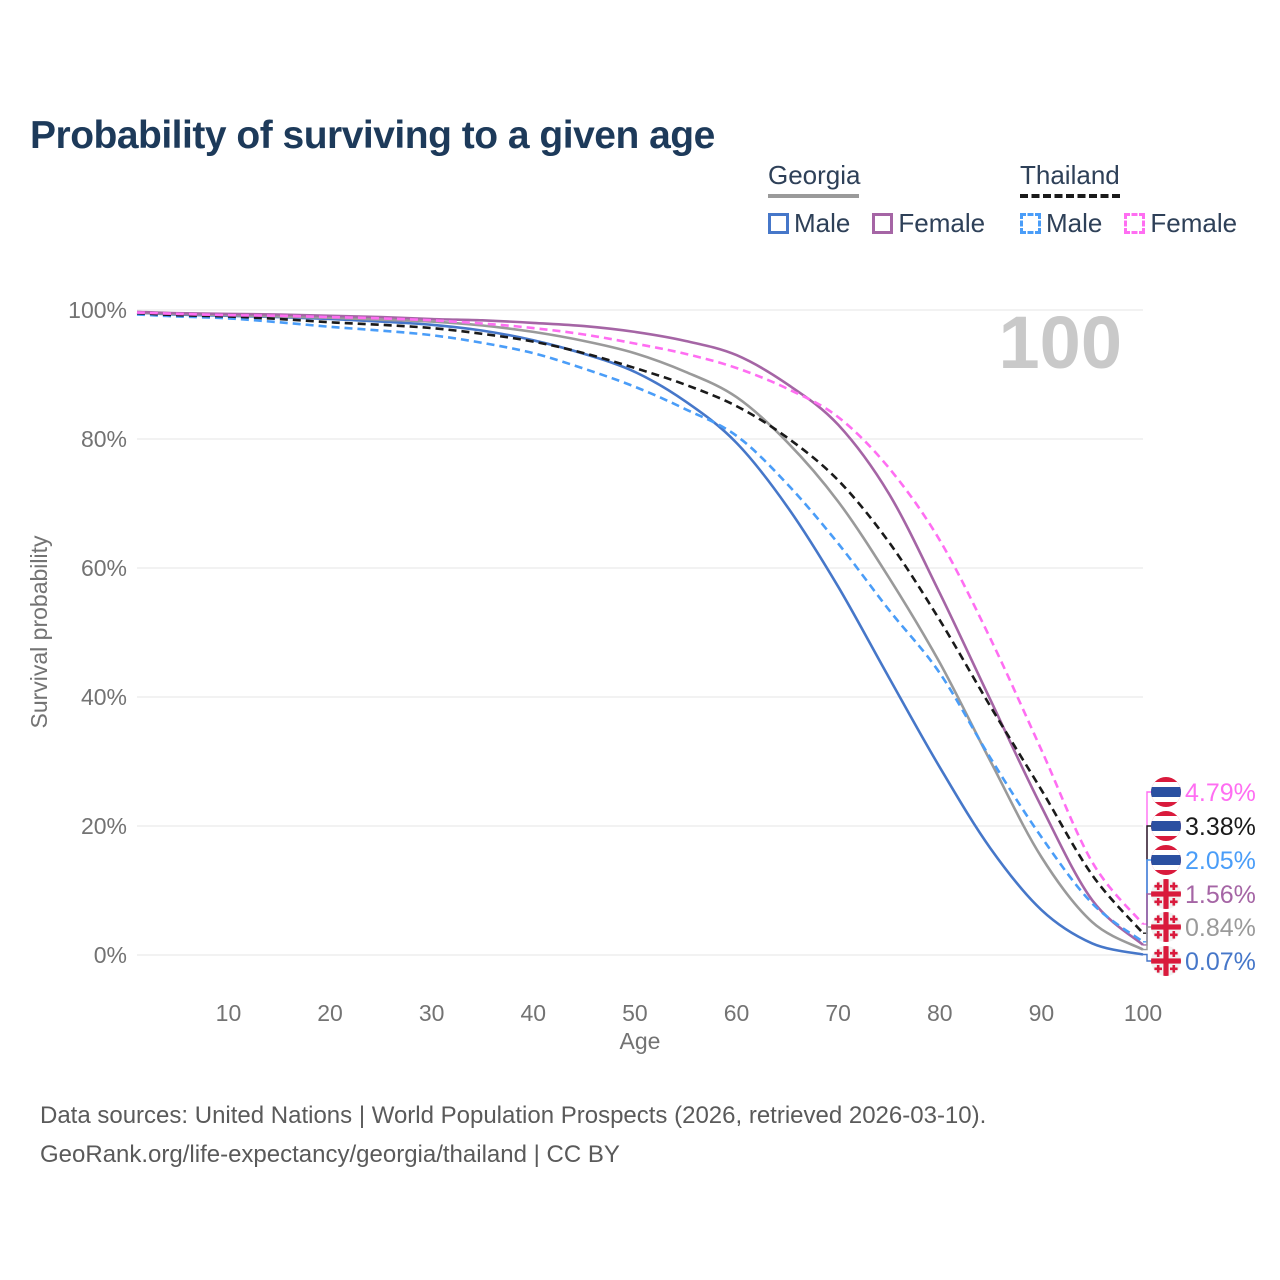 The image size is (1280, 1280). I want to click on legend-group-georgia: Georgia Male Female, so click(876, 199).